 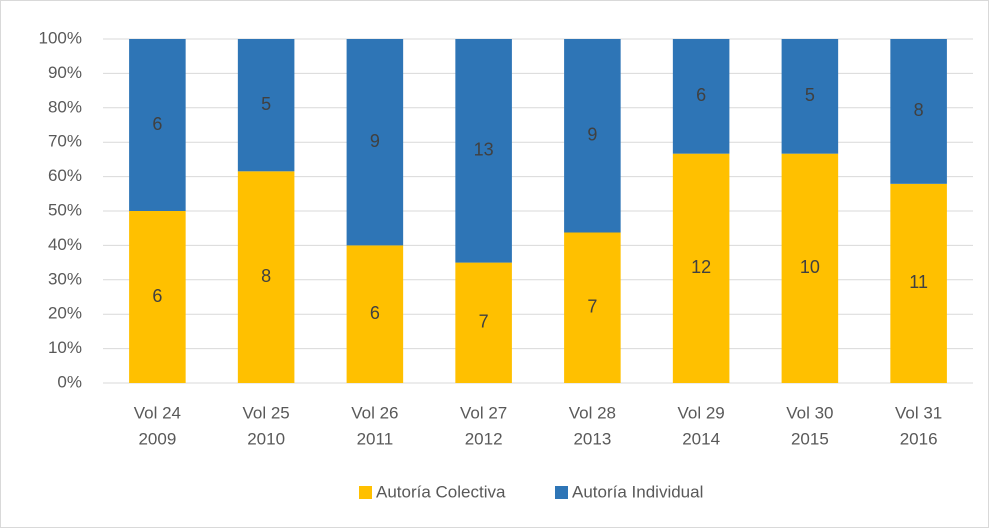 What do you see at coordinates (810, 438) in the screenshot?
I see `x-tick-label: 2015` at bounding box center [810, 438].